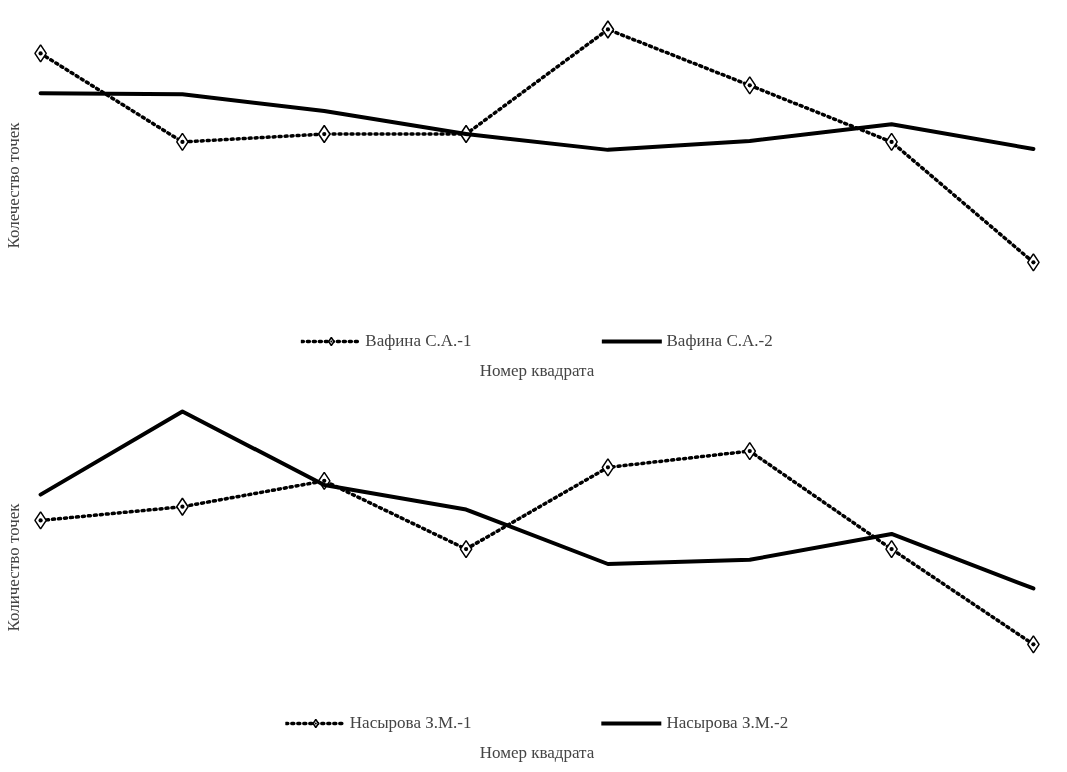 Image resolution: width=1067 pixels, height=772 pixels. I want to click on y-axis-title: Колечество точек, so click(13, 185).